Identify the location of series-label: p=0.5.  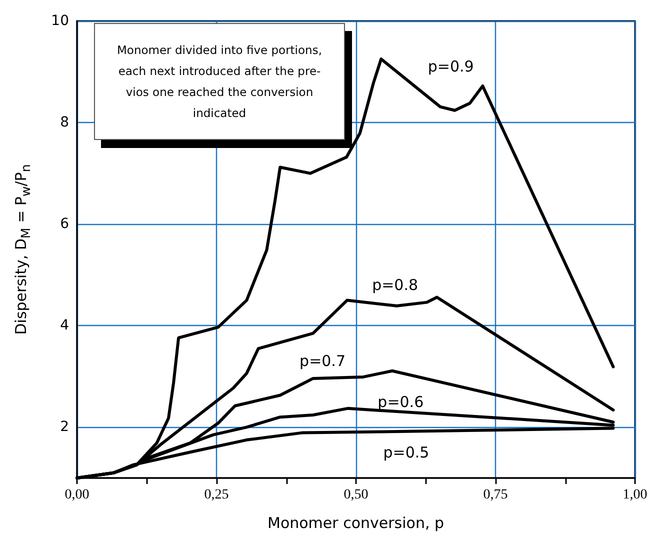
(406, 453).